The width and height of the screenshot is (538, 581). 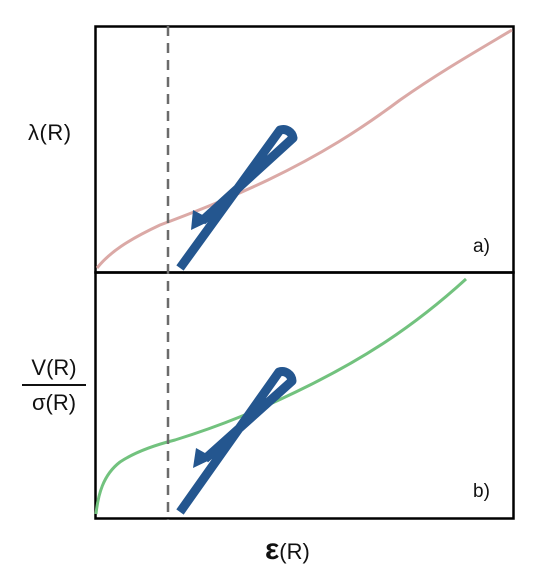 I want to click on y-label-numerator: V(R), so click(x=54, y=367).